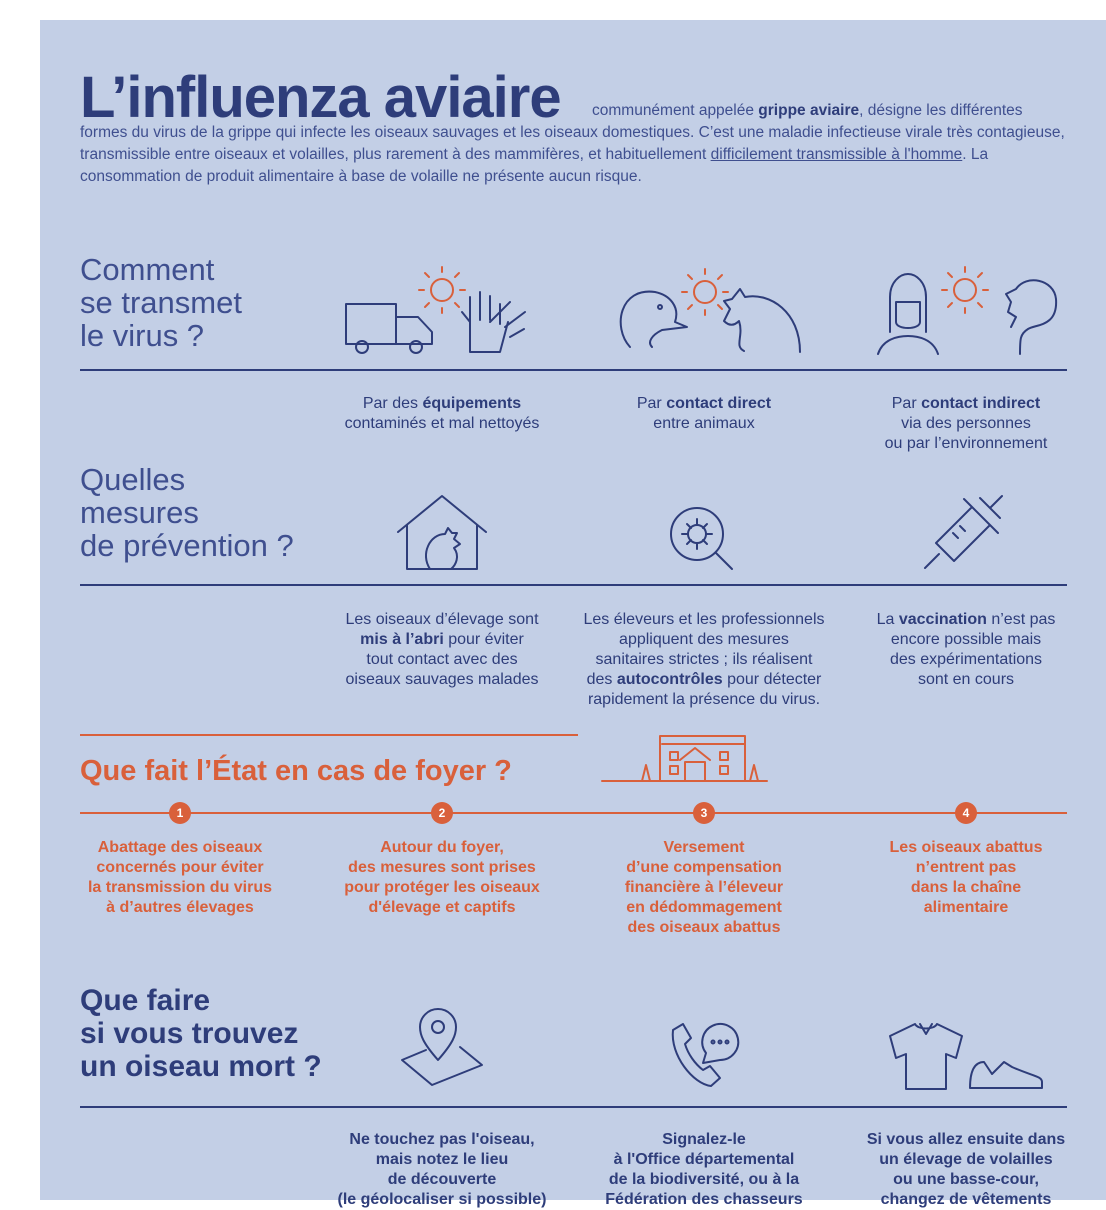 This screenshot has height=1210, width=1106. I want to click on cap-text: sanitaires strictes ; ils réalisent, so click(704, 659).